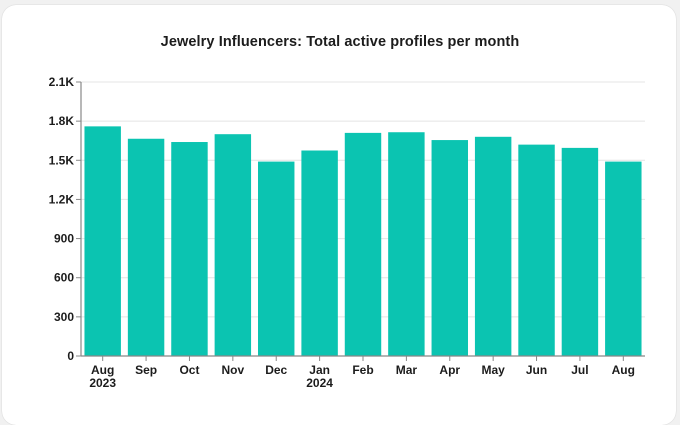  What do you see at coordinates (62, 199) in the screenshot?
I see `y-tick-label: 1.2K` at bounding box center [62, 199].